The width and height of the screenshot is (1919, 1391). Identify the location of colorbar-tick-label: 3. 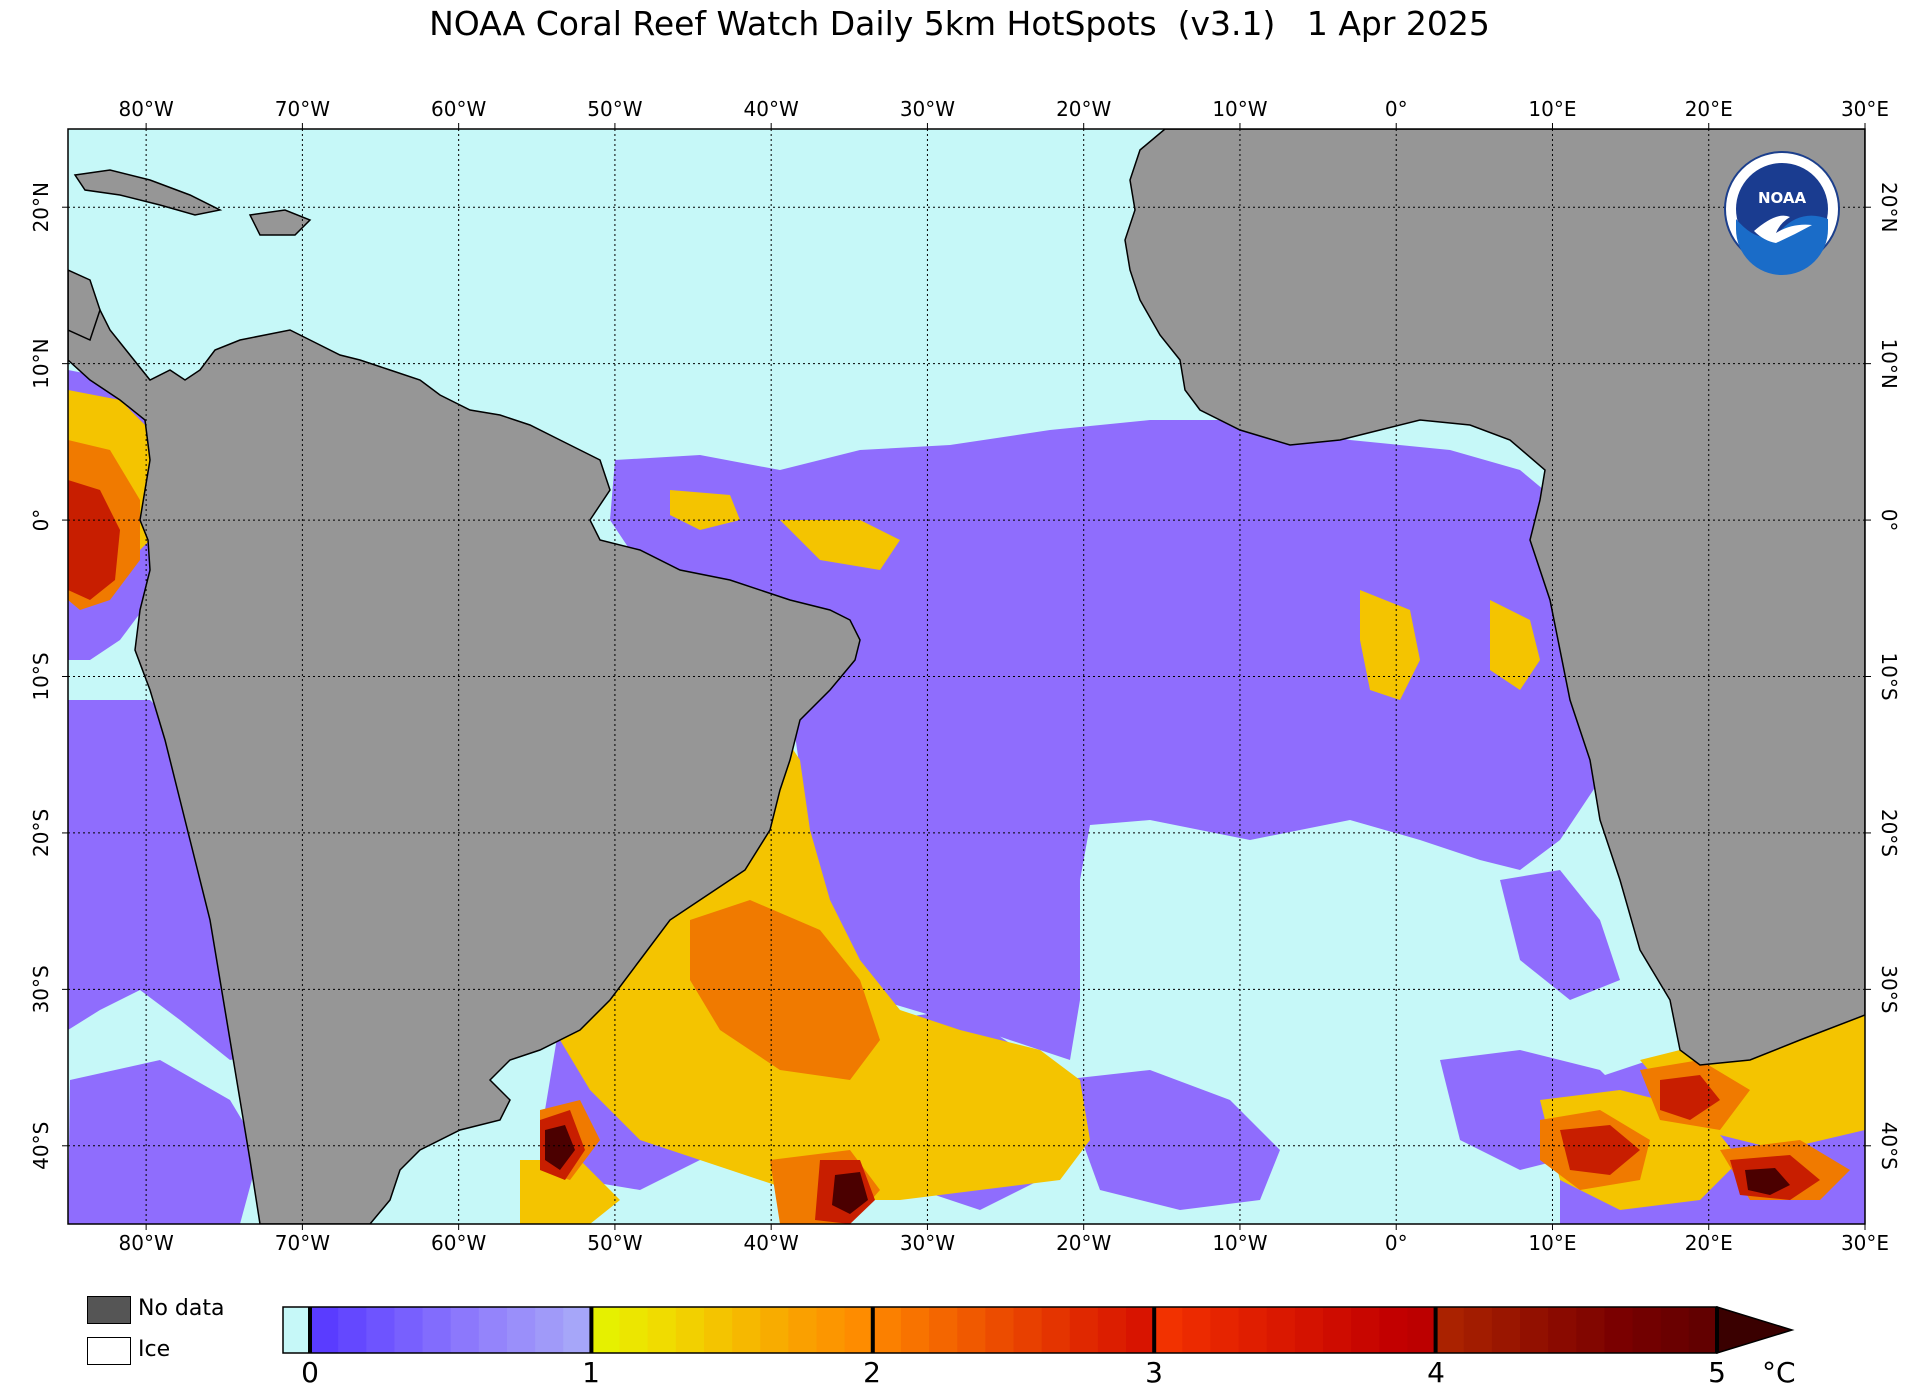
(1154, 1372).